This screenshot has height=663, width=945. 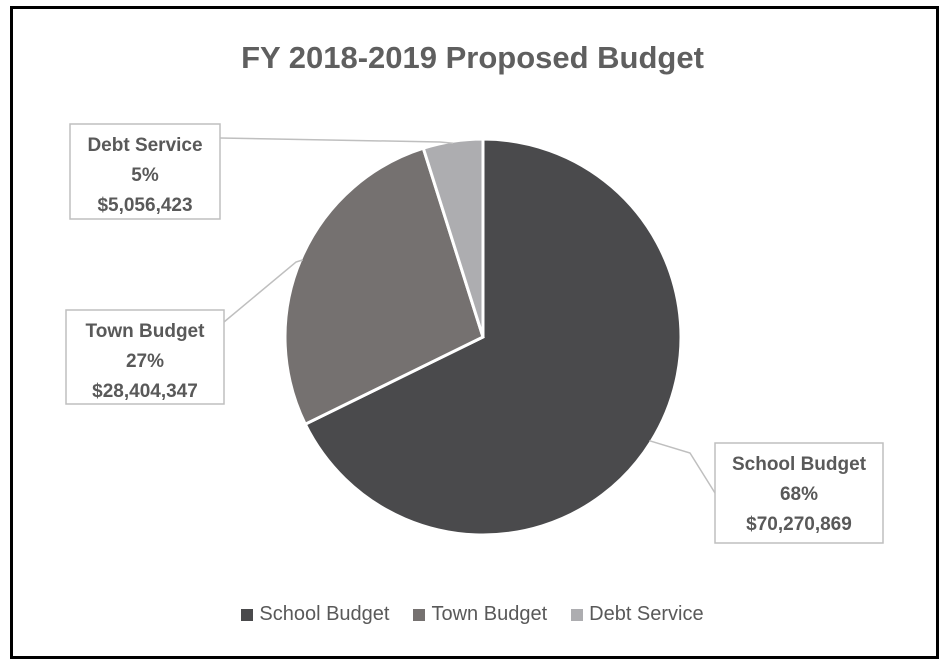 I want to click on legend-label-school-budget: School Budget, so click(x=324, y=614).